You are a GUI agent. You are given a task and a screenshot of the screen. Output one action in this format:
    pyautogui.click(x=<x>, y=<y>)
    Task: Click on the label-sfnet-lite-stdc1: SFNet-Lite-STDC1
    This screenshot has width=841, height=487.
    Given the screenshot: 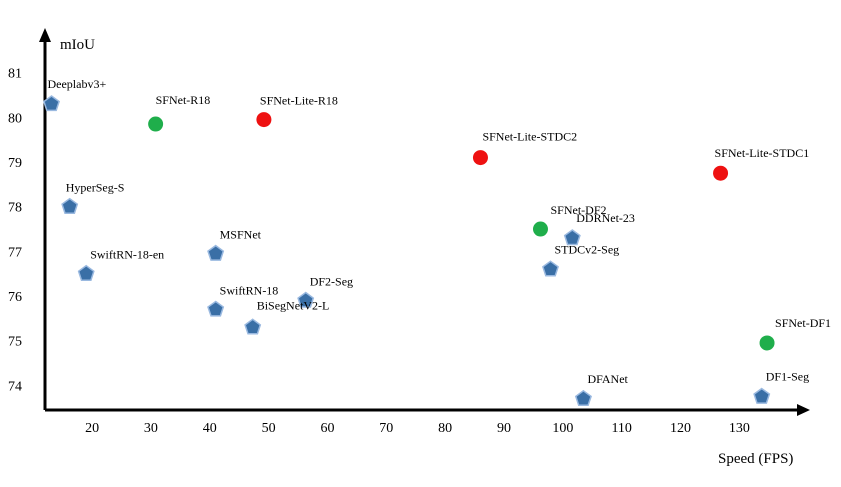 What is the action you would take?
    pyautogui.click(x=762, y=153)
    